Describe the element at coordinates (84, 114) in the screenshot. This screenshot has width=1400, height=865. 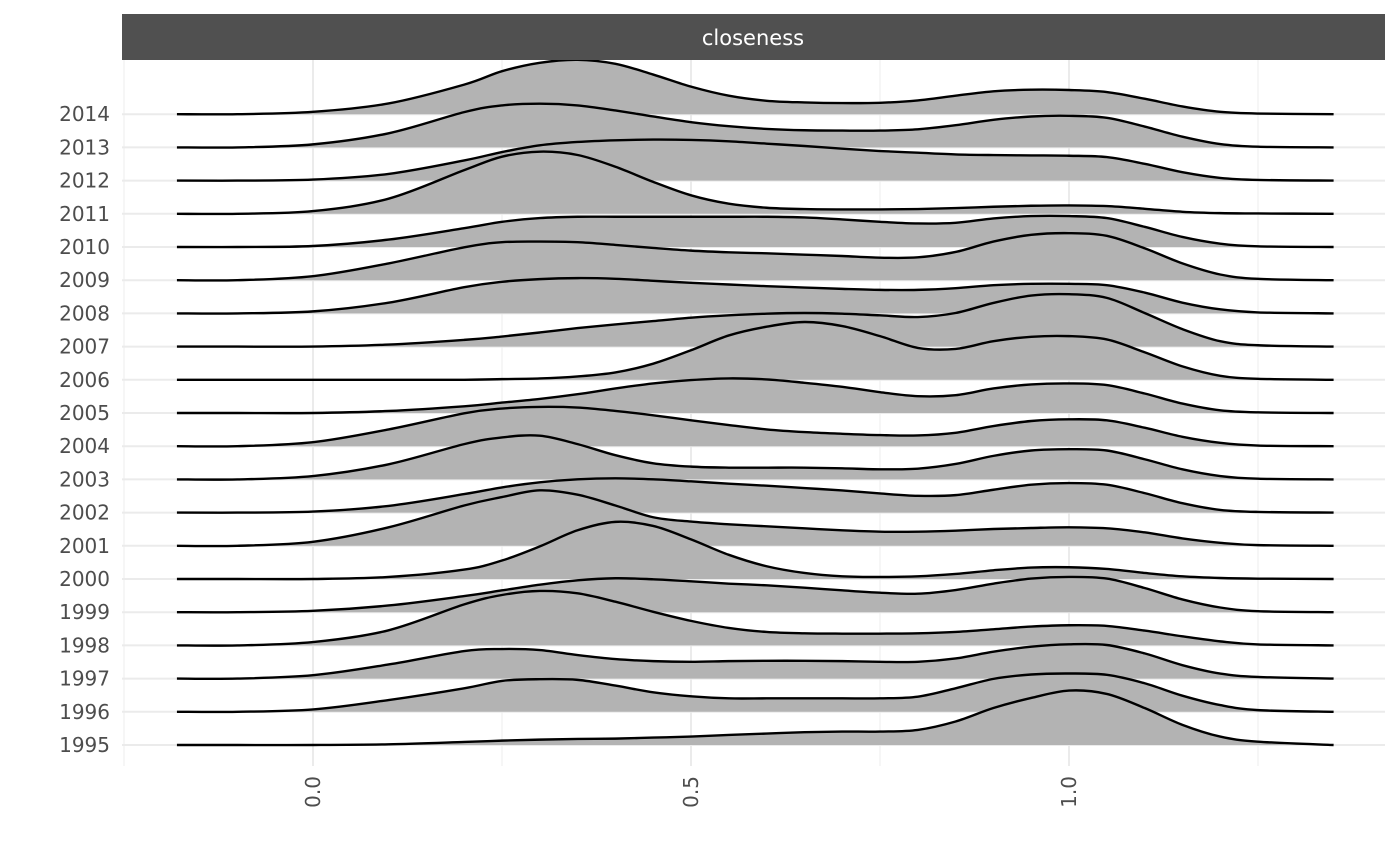
I see `y-tick-label: 2014` at that location.